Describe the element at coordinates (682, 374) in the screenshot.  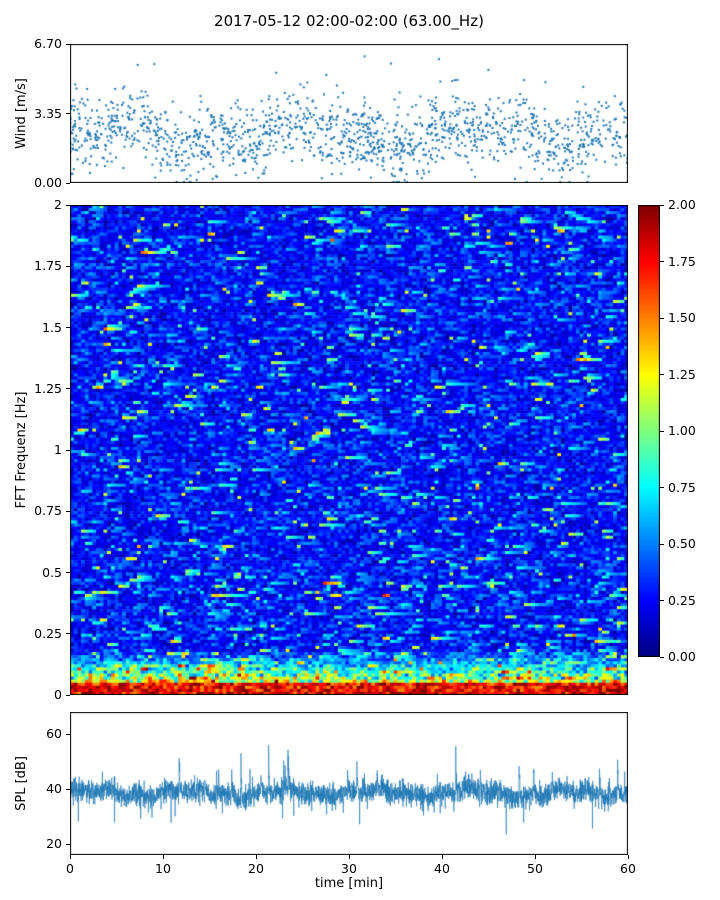
I see `colorbar-tick-label: 1.25` at that location.